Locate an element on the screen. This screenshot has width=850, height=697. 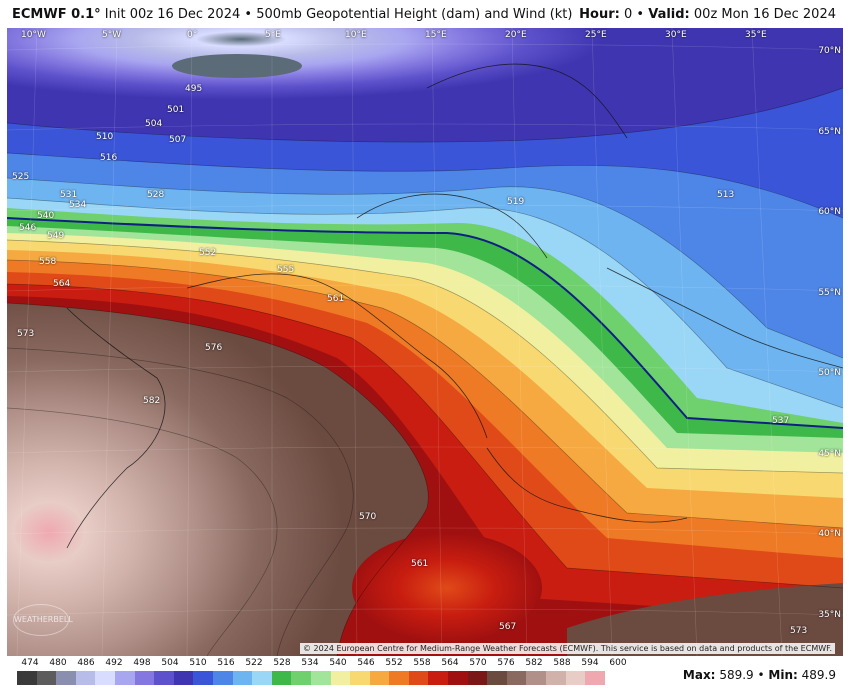
contour-label: 552 is located at coordinates (208, 253).